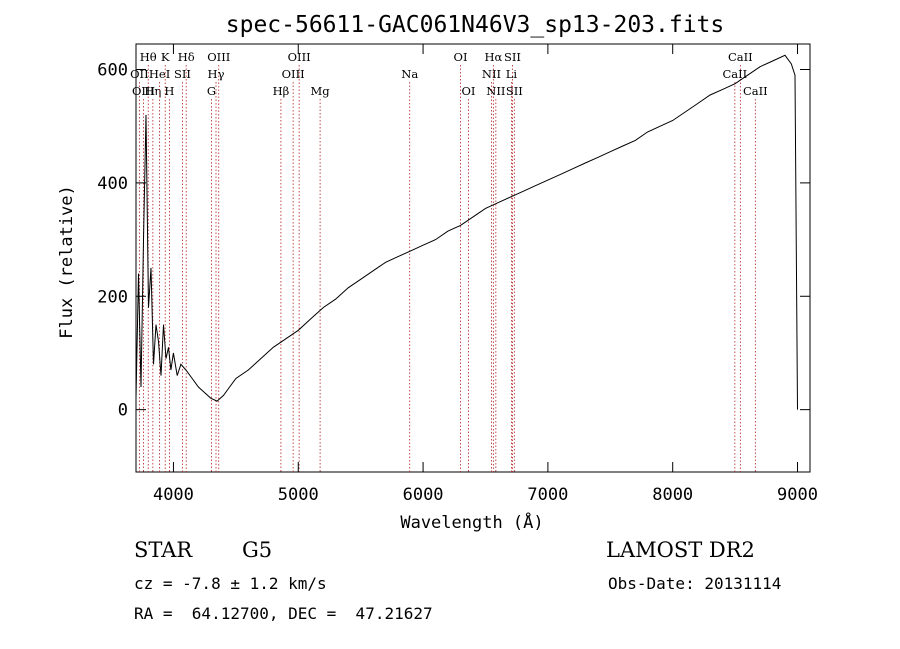 The image size is (900, 649). Describe the element at coordinates (672, 495) in the screenshot. I see `x-tick-label: 8000` at that location.